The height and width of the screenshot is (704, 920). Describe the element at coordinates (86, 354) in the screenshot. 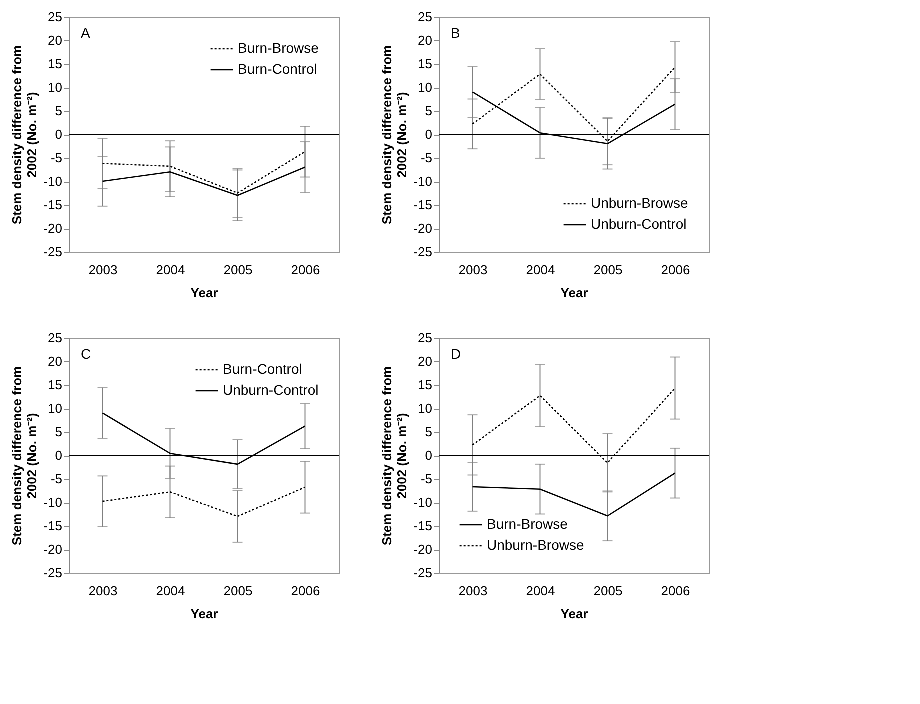

I see `annotation: C` at that location.